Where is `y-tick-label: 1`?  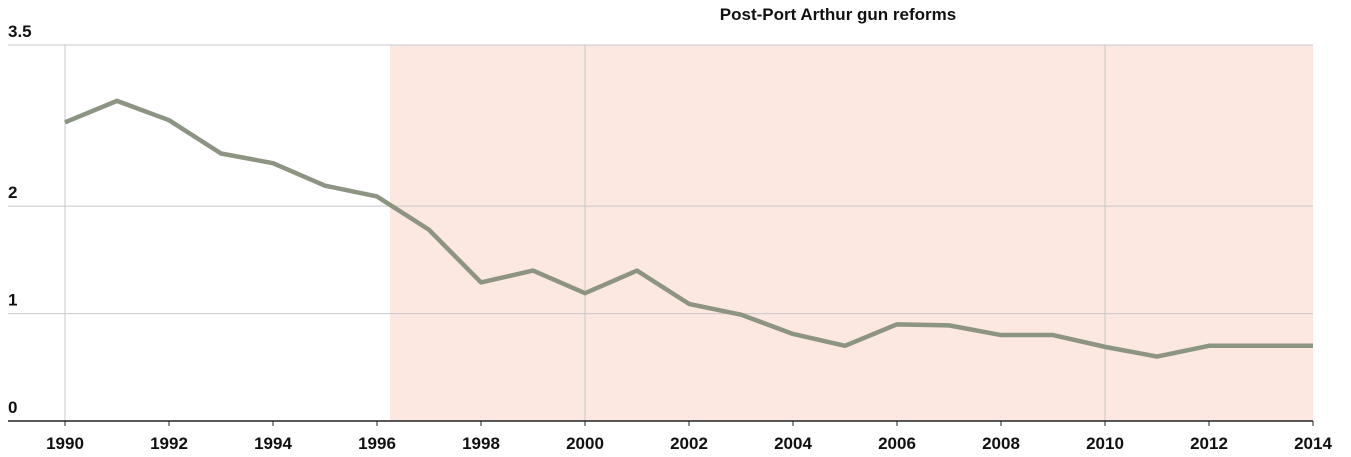
y-tick-label: 1 is located at coordinates (12, 300).